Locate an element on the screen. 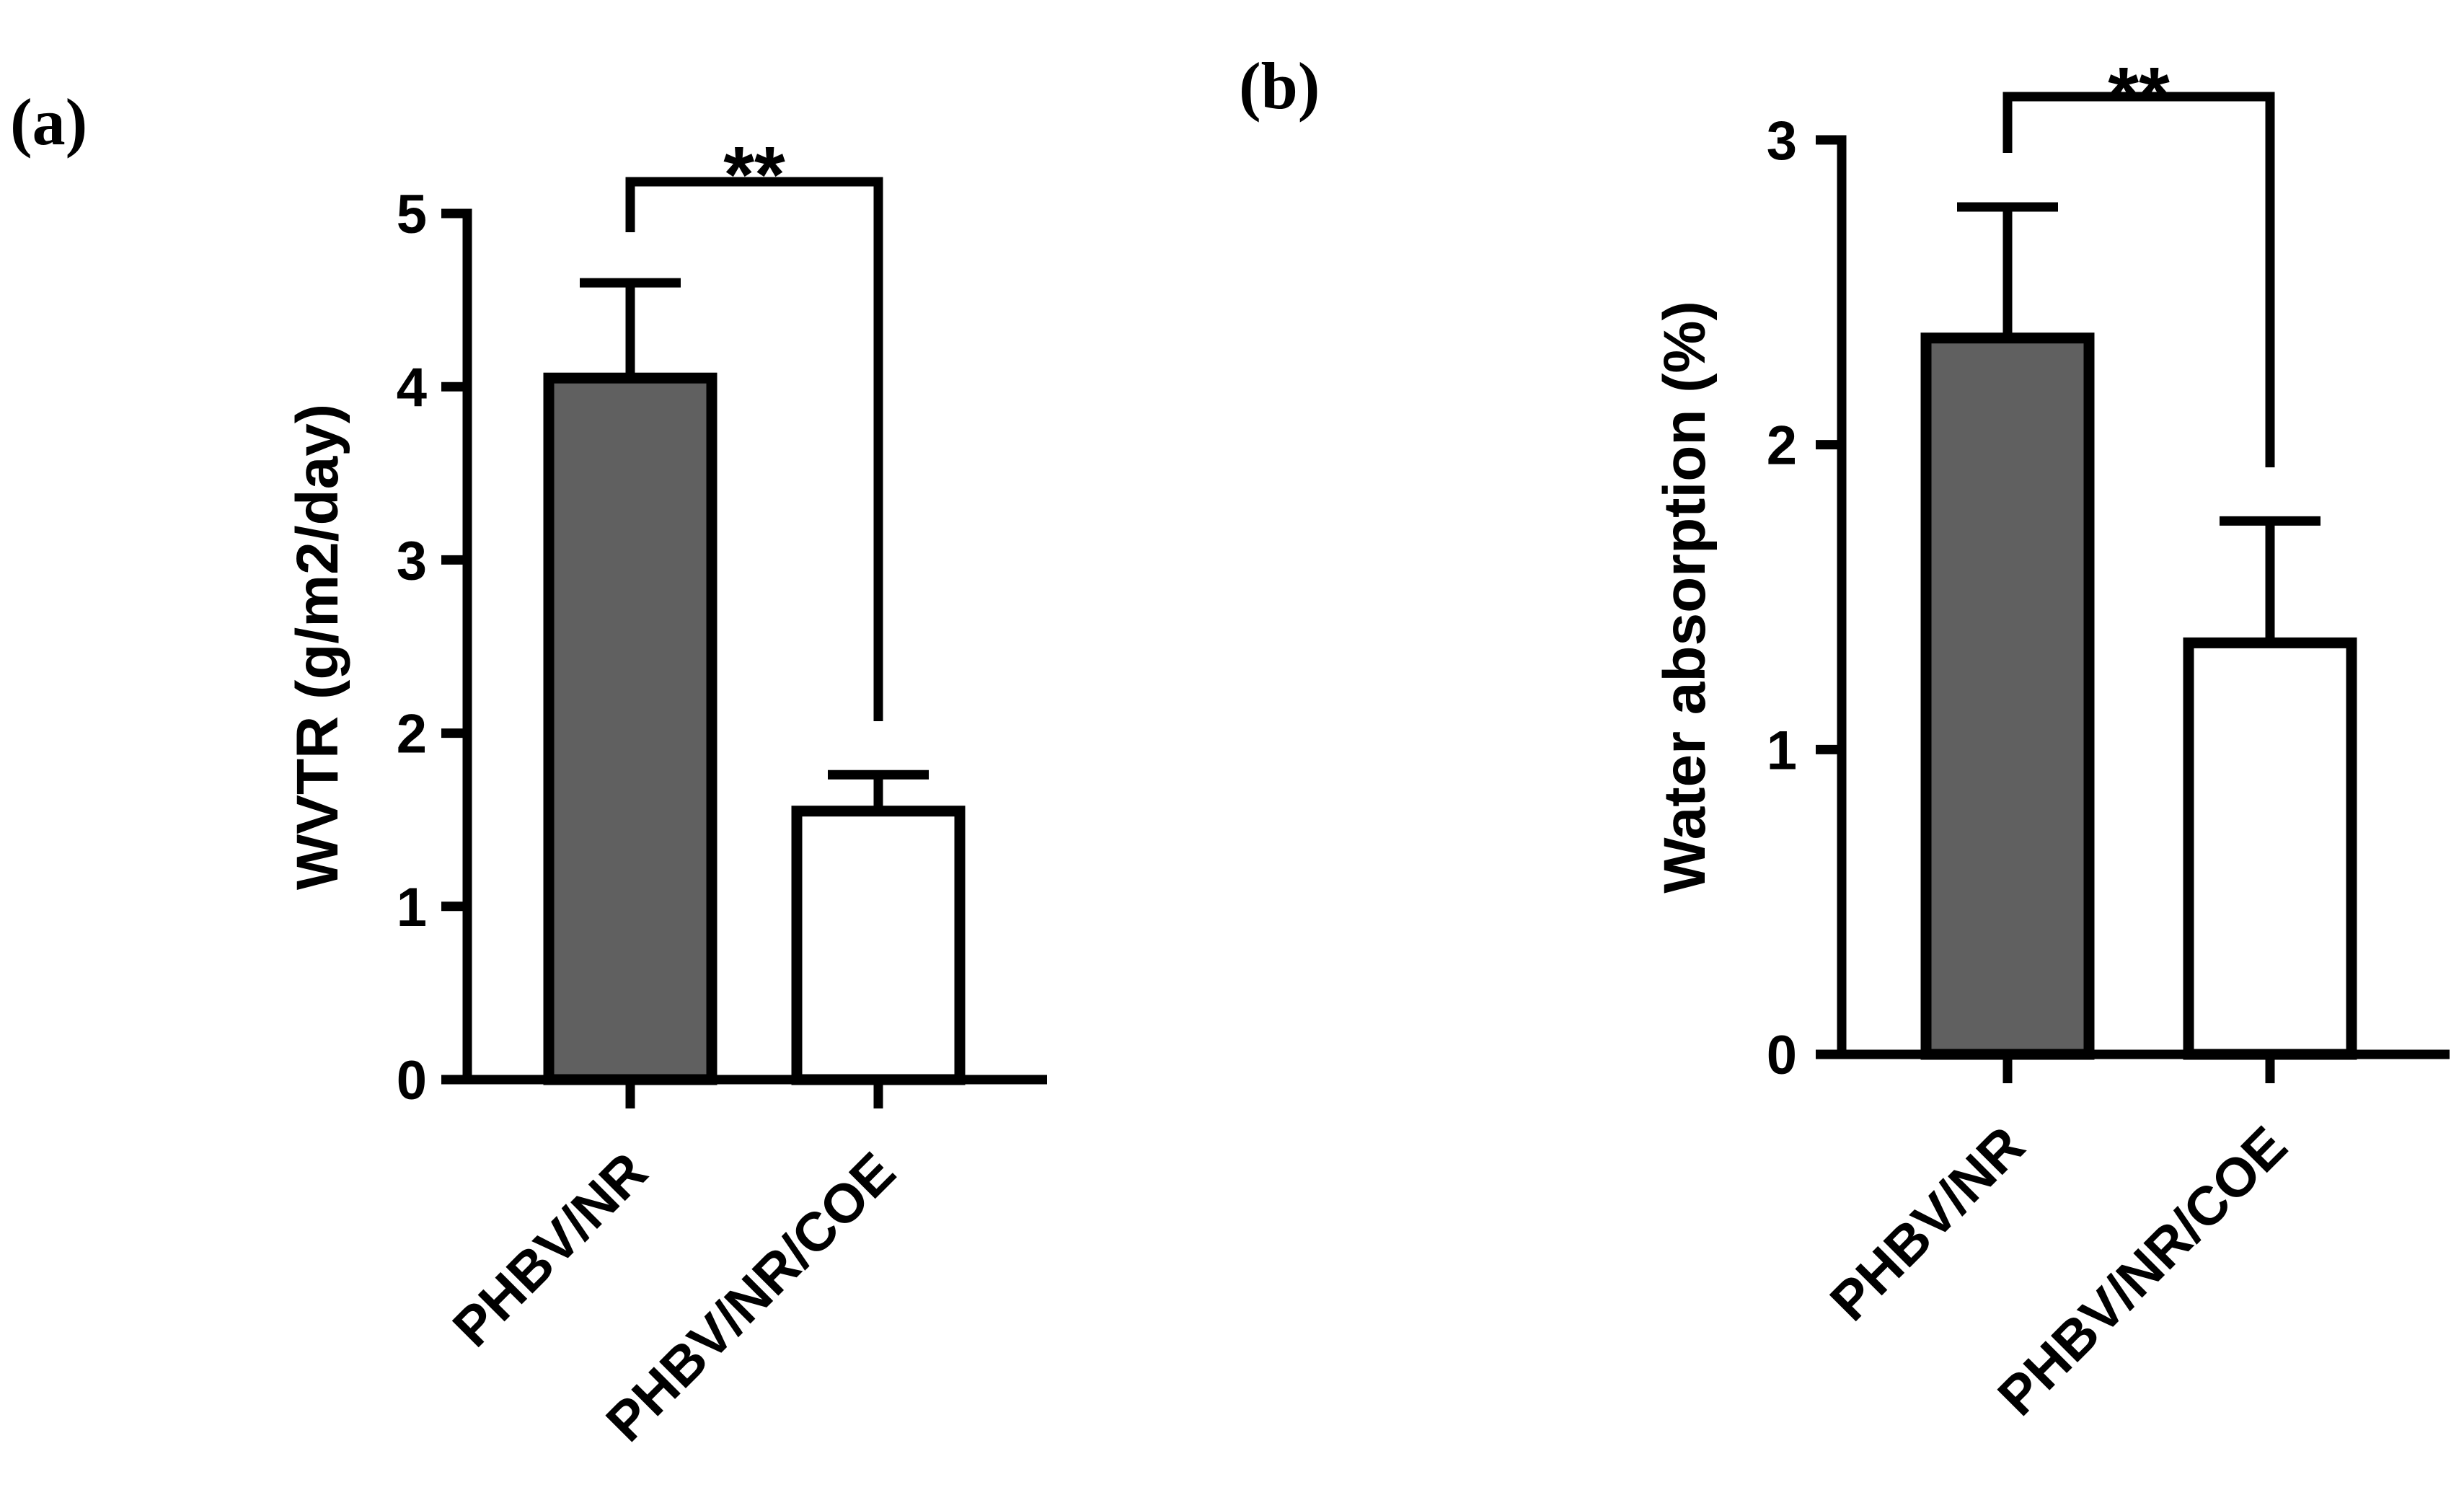 This screenshot has height=1508, width=2464. x-category-label: PHBV/NR/COE is located at coordinates (2143, 1271).